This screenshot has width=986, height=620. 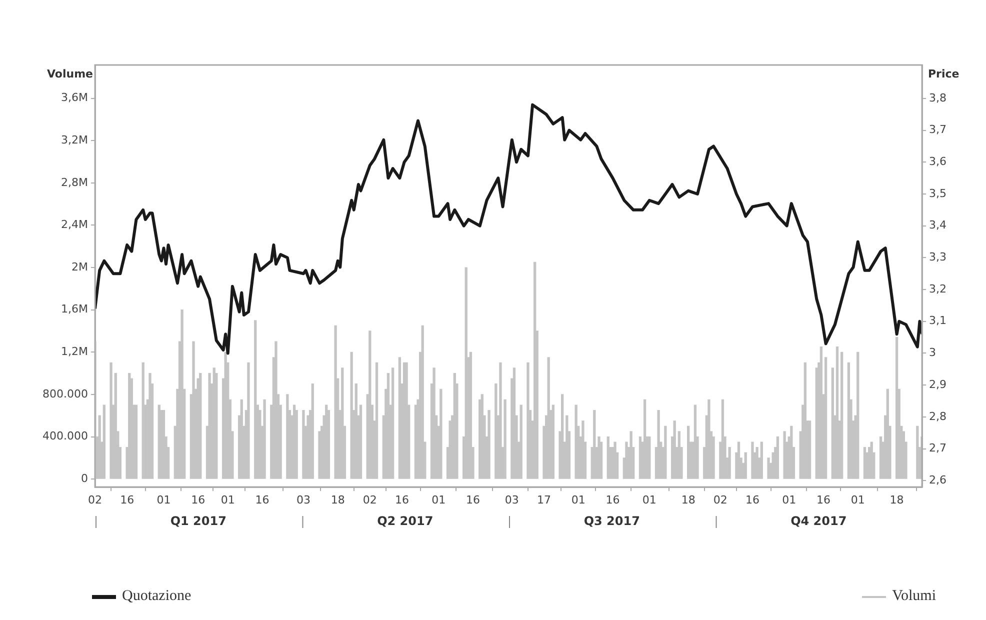 What do you see at coordinates (937, 257) in the screenshot?
I see `y2-tick-label: 3,3` at bounding box center [937, 257].